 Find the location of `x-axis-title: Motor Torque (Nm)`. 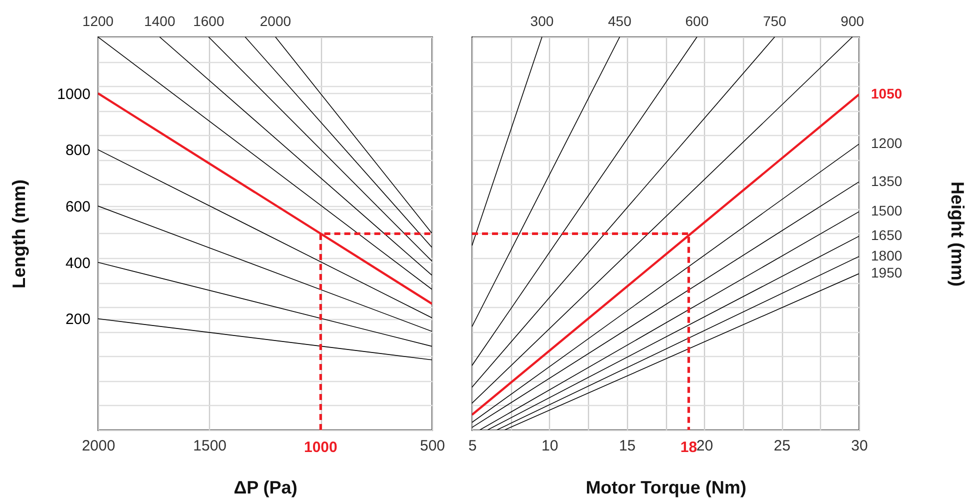

x-axis-title: Motor Torque (Nm) is located at coordinates (666, 488).